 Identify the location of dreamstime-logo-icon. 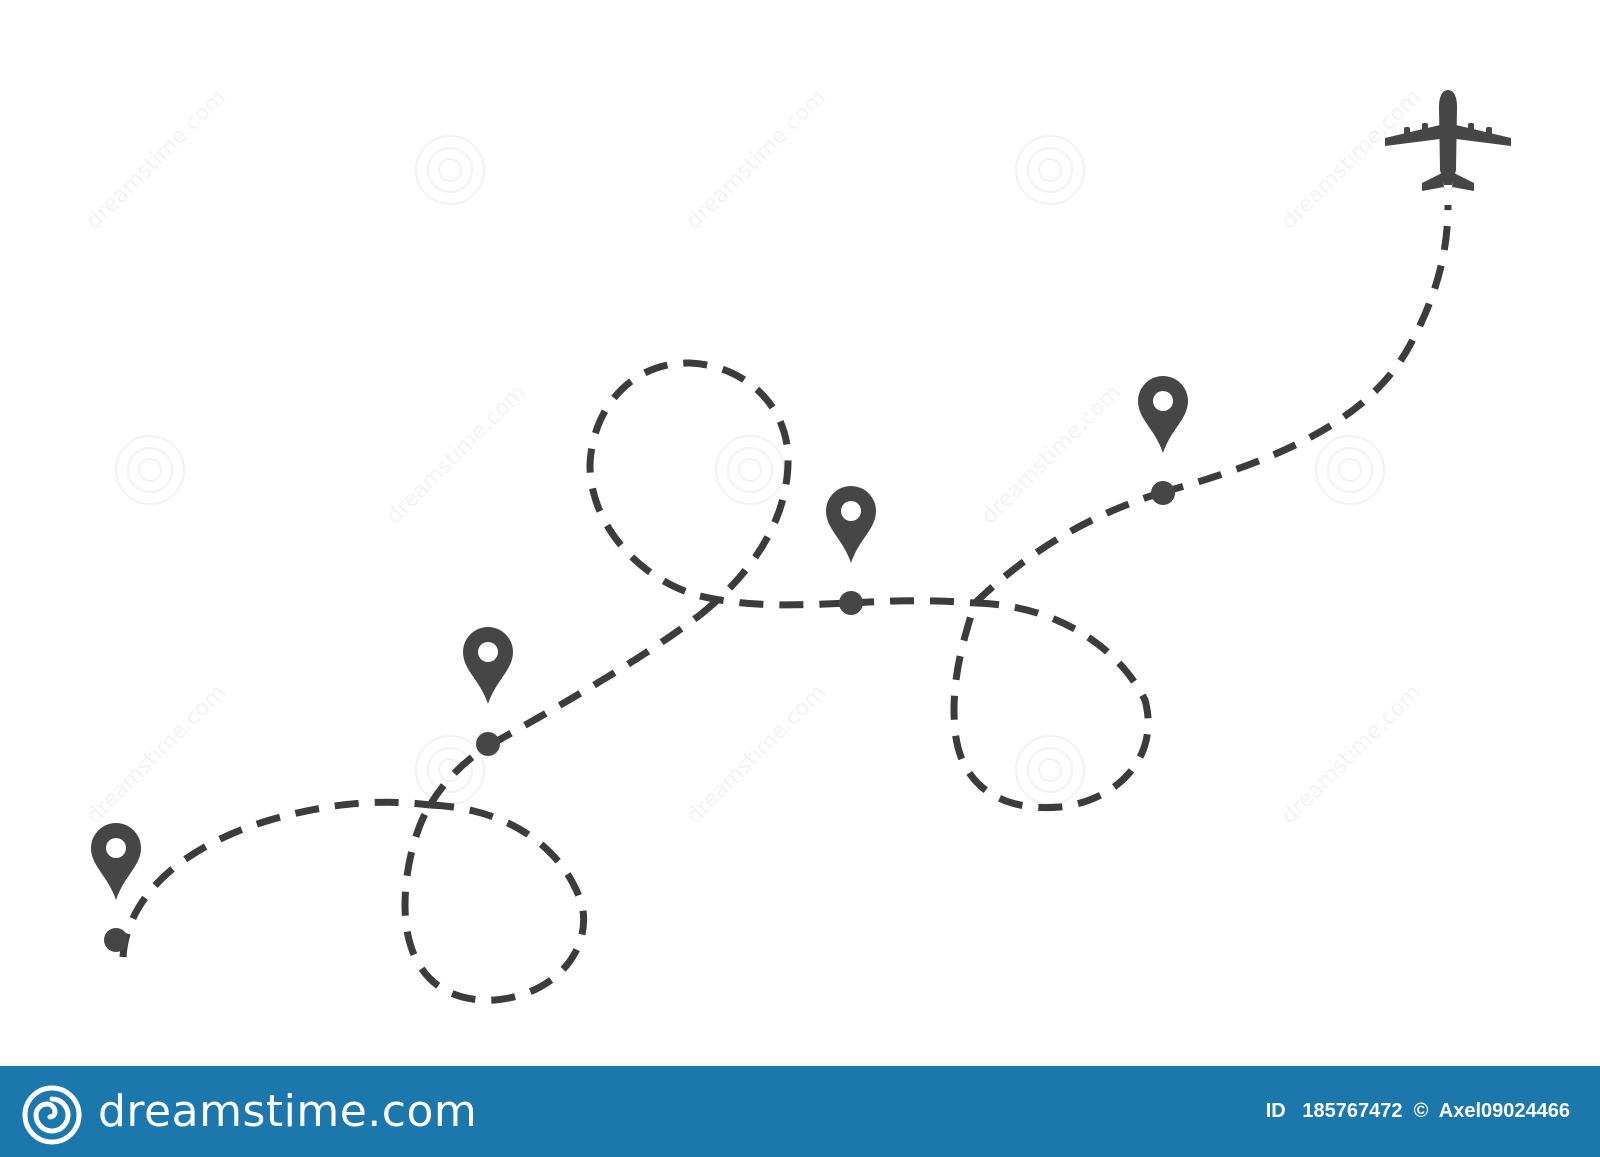
(52, 1115).